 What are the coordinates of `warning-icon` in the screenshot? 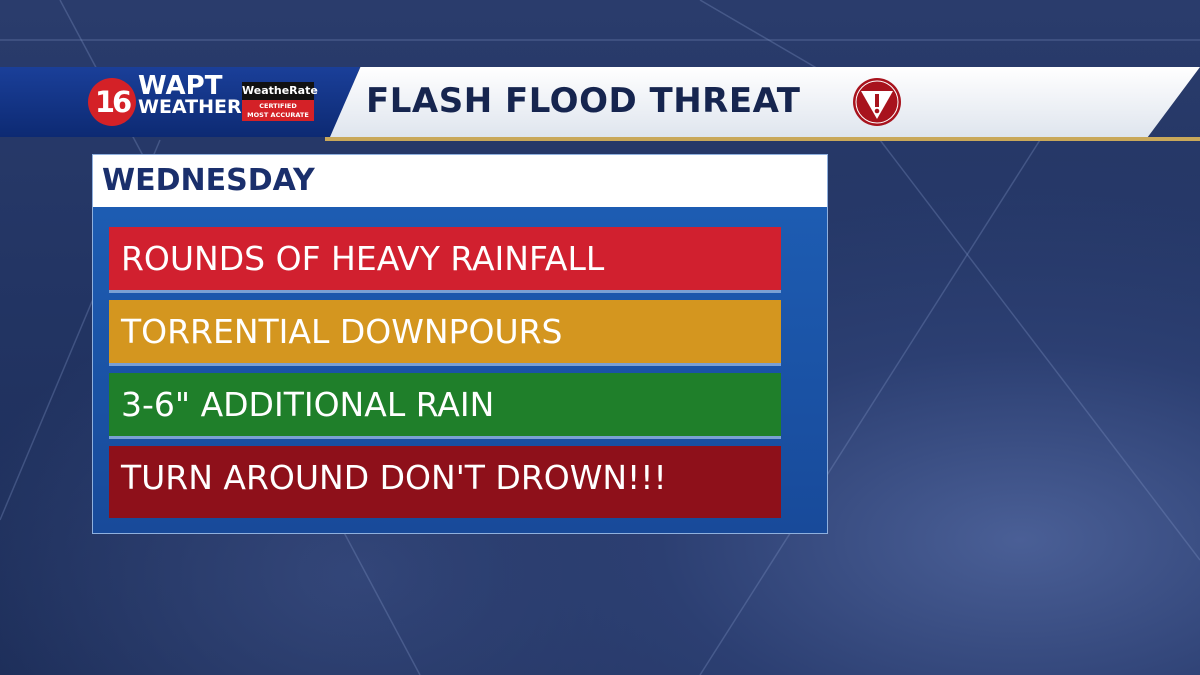 It's located at (877, 102).